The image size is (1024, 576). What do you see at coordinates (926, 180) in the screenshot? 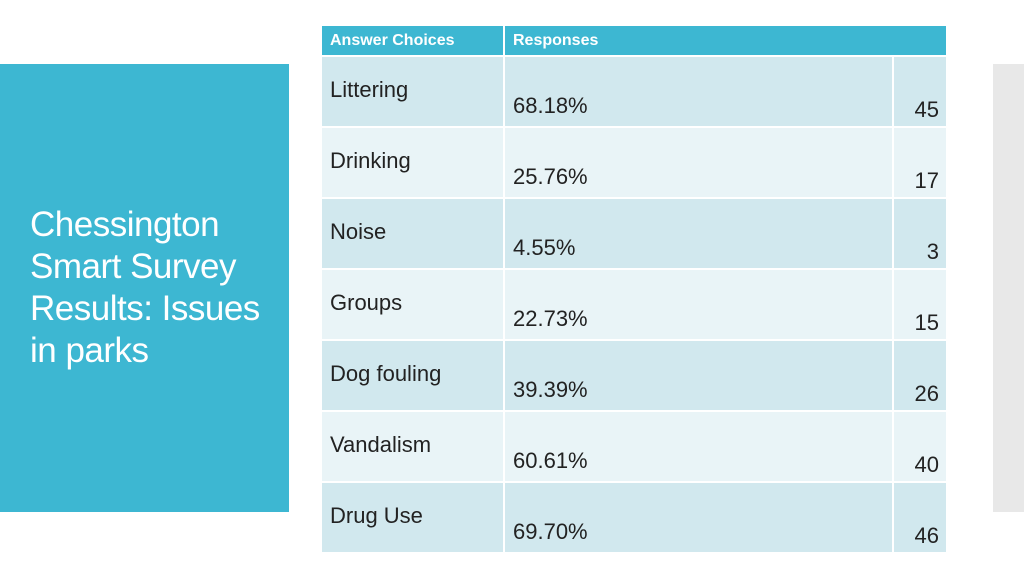
I see `count-value: 17` at bounding box center [926, 180].